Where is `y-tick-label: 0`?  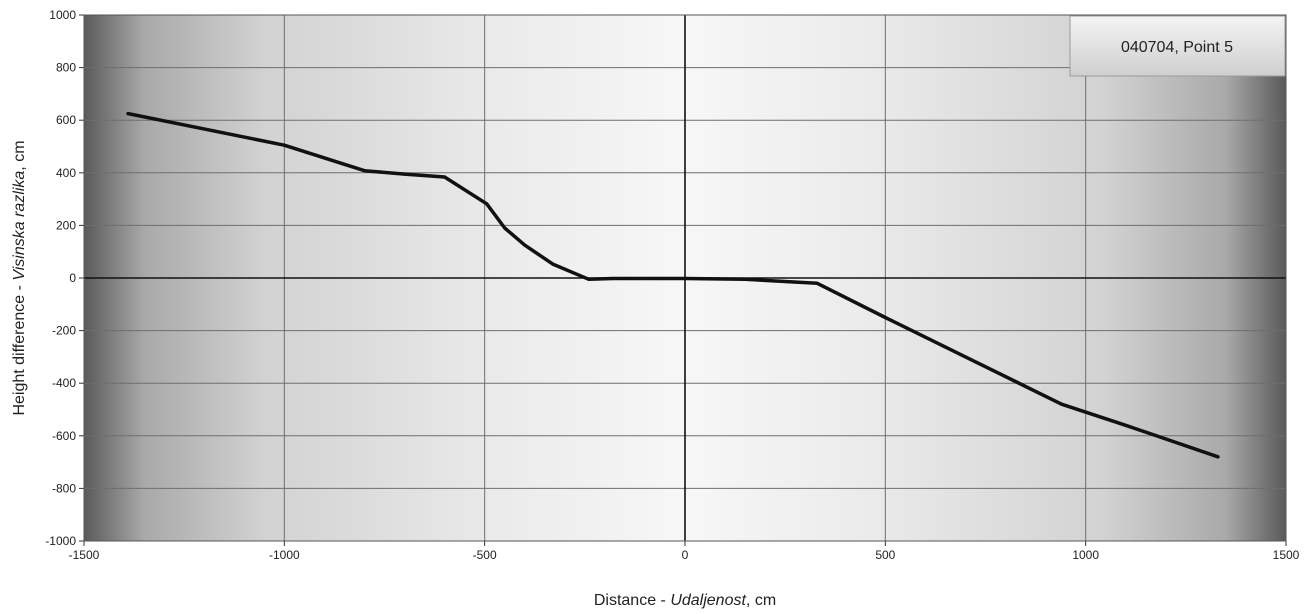 y-tick-label: 0 is located at coordinates (72, 278).